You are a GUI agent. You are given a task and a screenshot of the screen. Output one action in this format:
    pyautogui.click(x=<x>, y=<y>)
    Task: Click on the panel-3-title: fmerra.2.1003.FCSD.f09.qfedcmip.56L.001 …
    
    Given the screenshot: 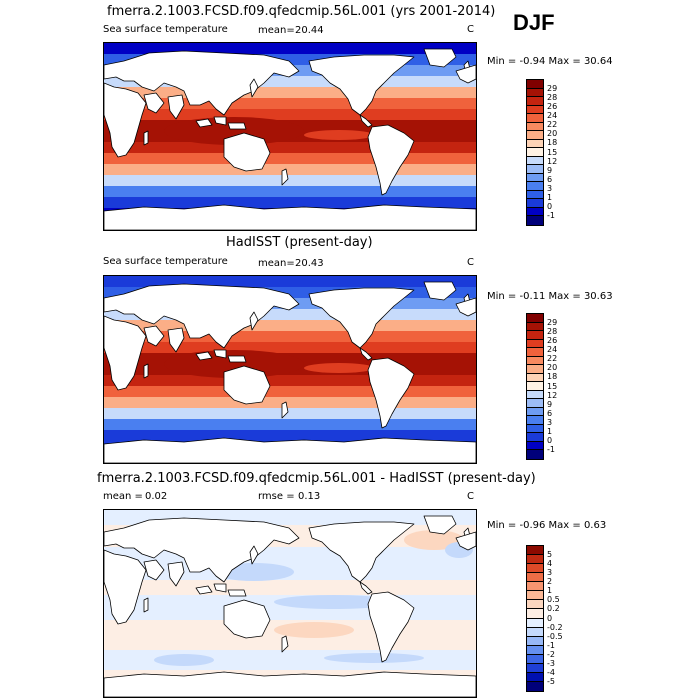 What is the action you would take?
    pyautogui.click(x=316, y=478)
    